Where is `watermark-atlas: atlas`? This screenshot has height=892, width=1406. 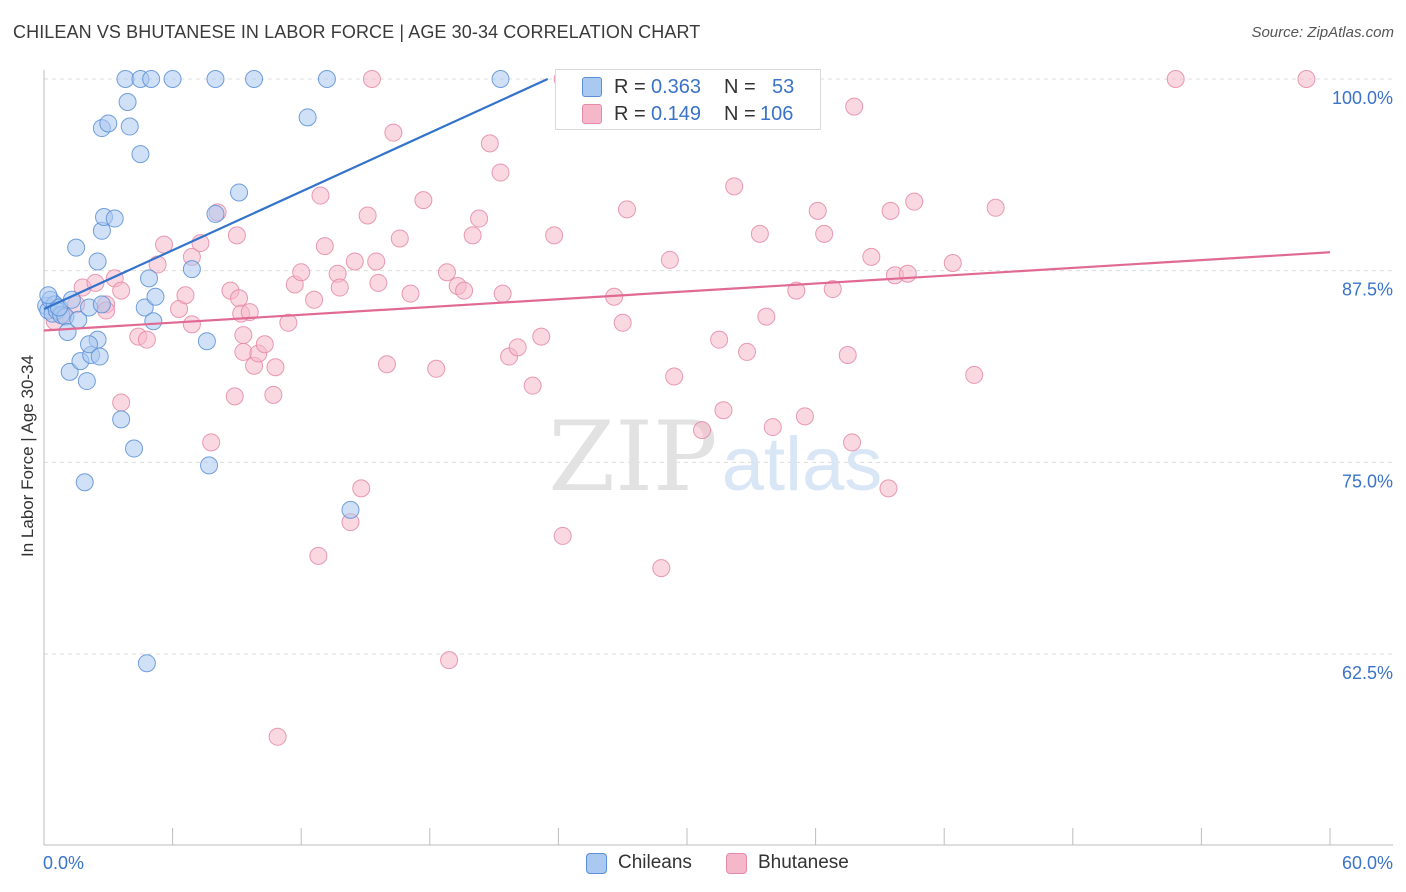
watermark-atlas: atlas is located at coordinates (802, 464).